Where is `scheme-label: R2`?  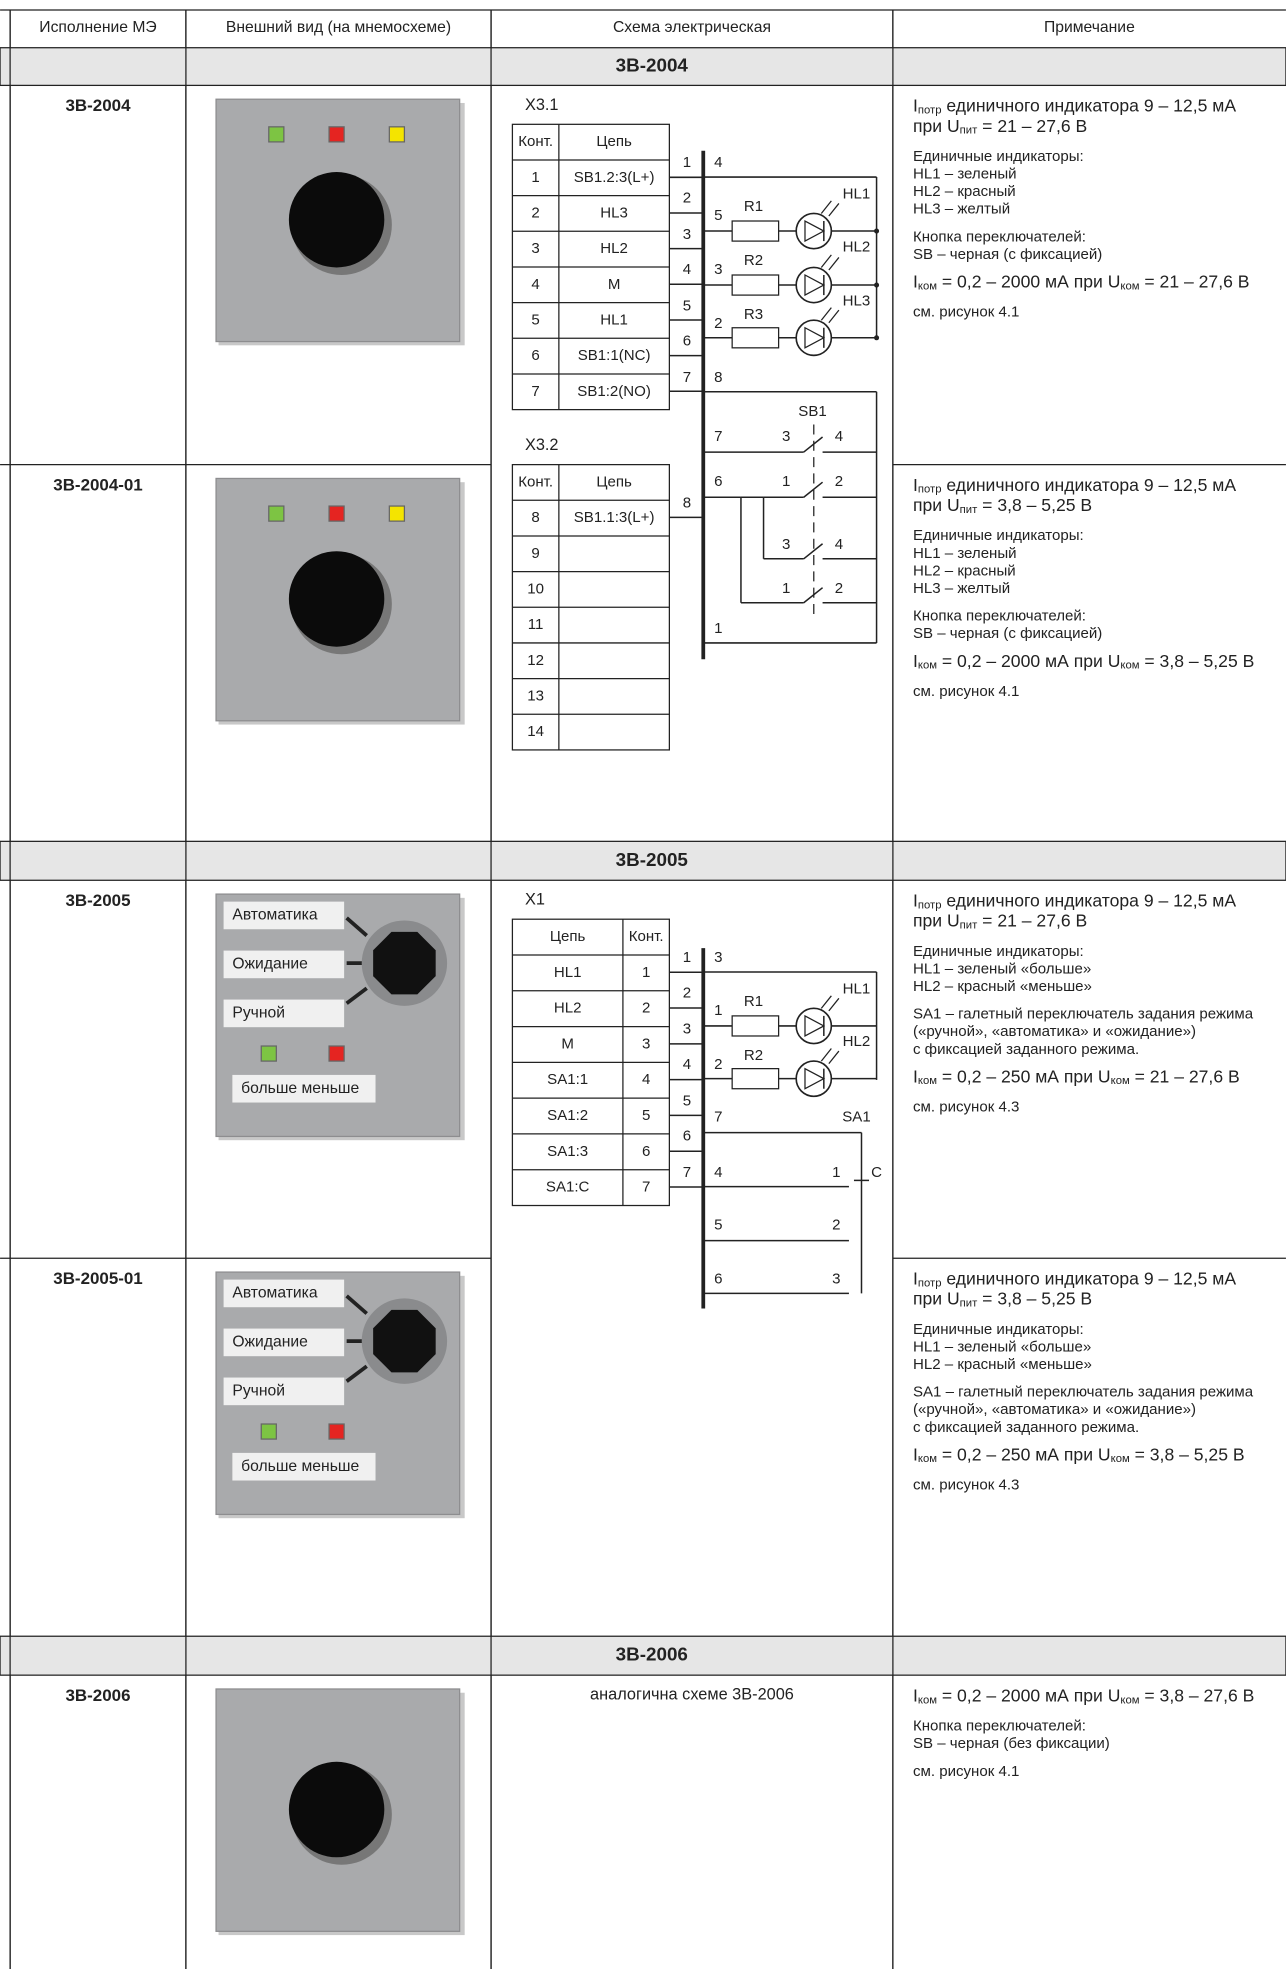 scheme-label: R2 is located at coordinates (753, 1055).